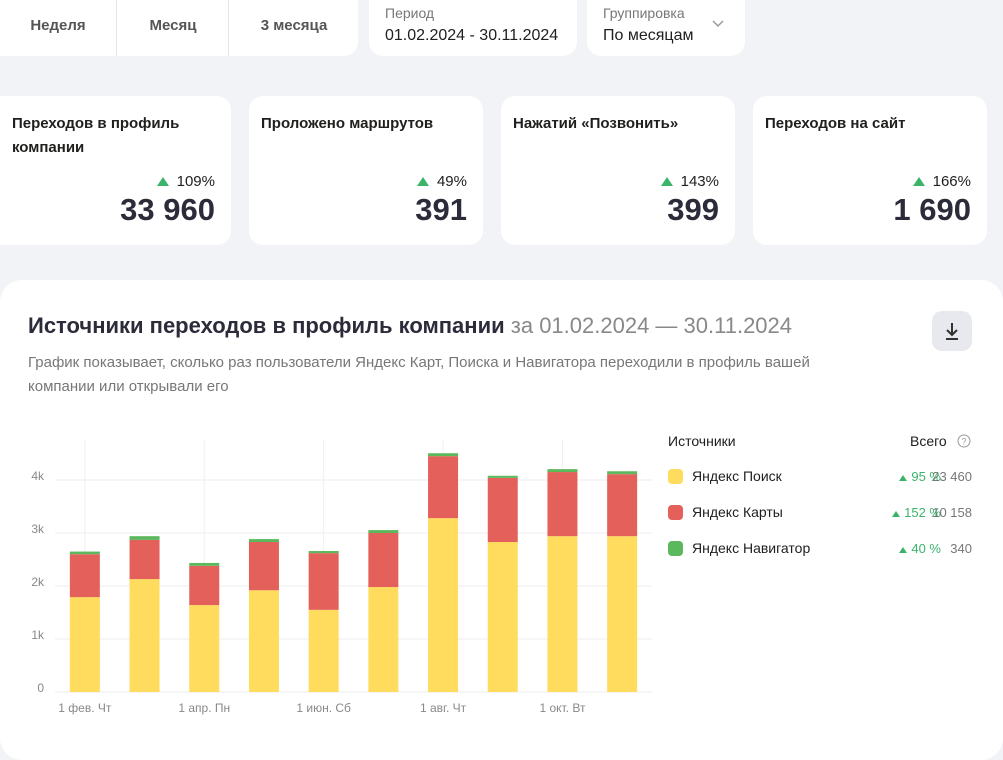  Describe the element at coordinates (596, 123) in the screenshot. I see `metric-title: Нажатий «Позвонить»` at that location.